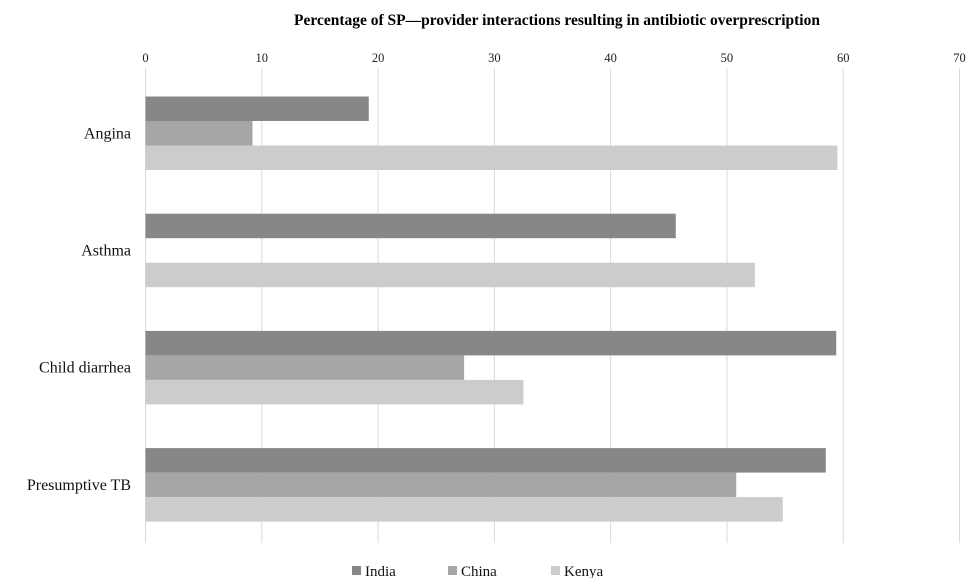 The width and height of the screenshot is (969, 578). Describe the element at coordinates (378, 58) in the screenshot. I see `x-tick-label: 20` at that location.